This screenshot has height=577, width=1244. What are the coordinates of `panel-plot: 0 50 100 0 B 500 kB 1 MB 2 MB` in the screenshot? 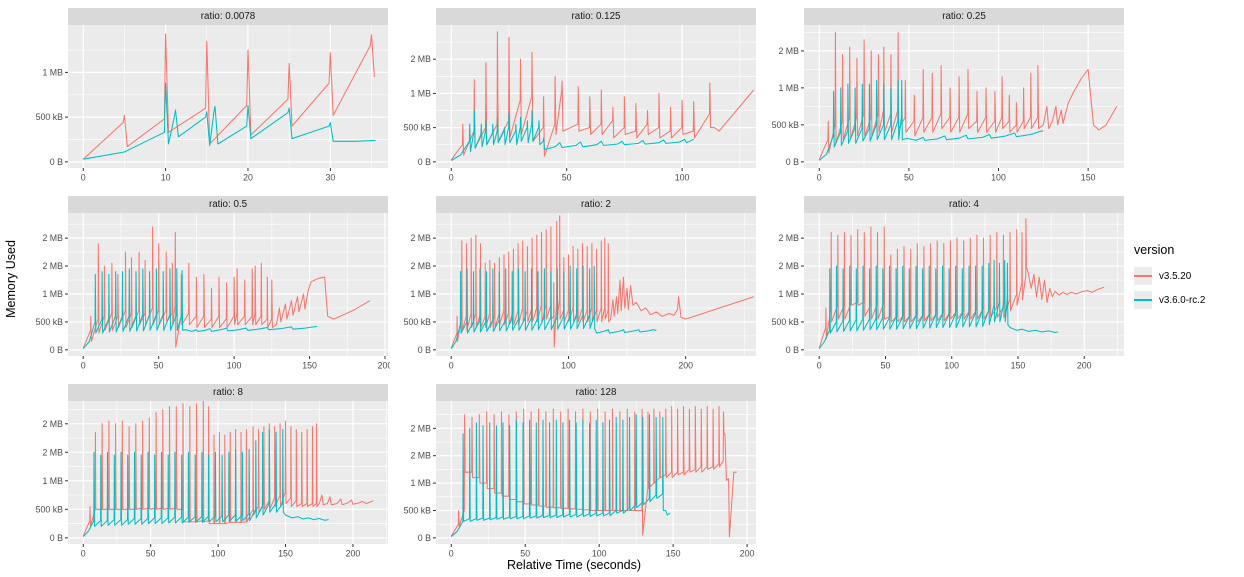 It's located at (580, 104).